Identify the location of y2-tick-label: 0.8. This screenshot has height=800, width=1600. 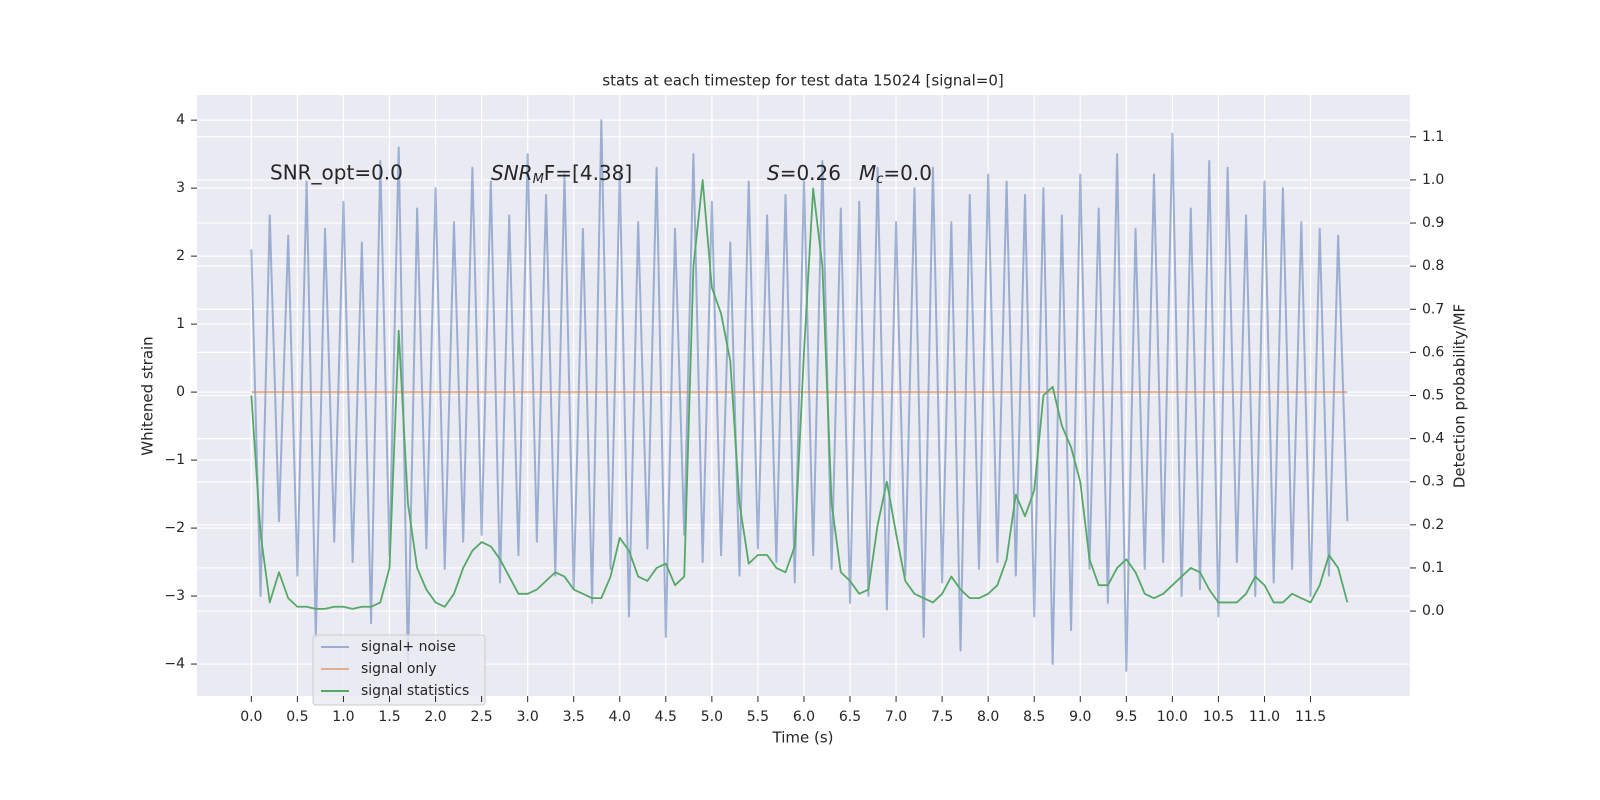
(1433, 266).